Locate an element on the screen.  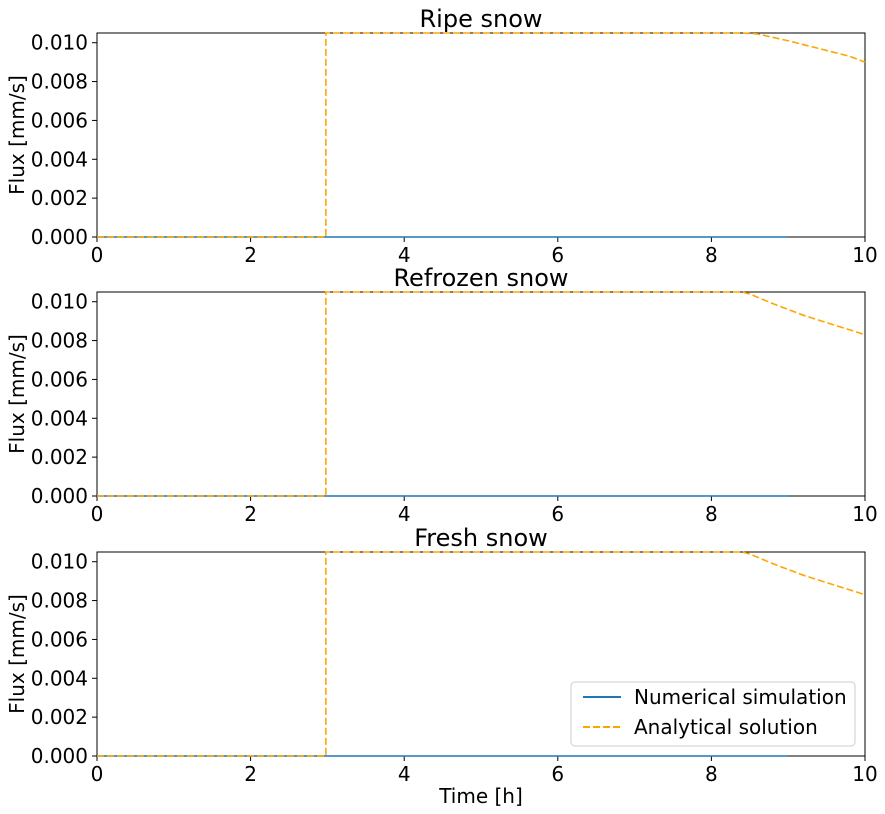
legend: Numerical simulation Analytical solution is located at coordinates (713, 714).